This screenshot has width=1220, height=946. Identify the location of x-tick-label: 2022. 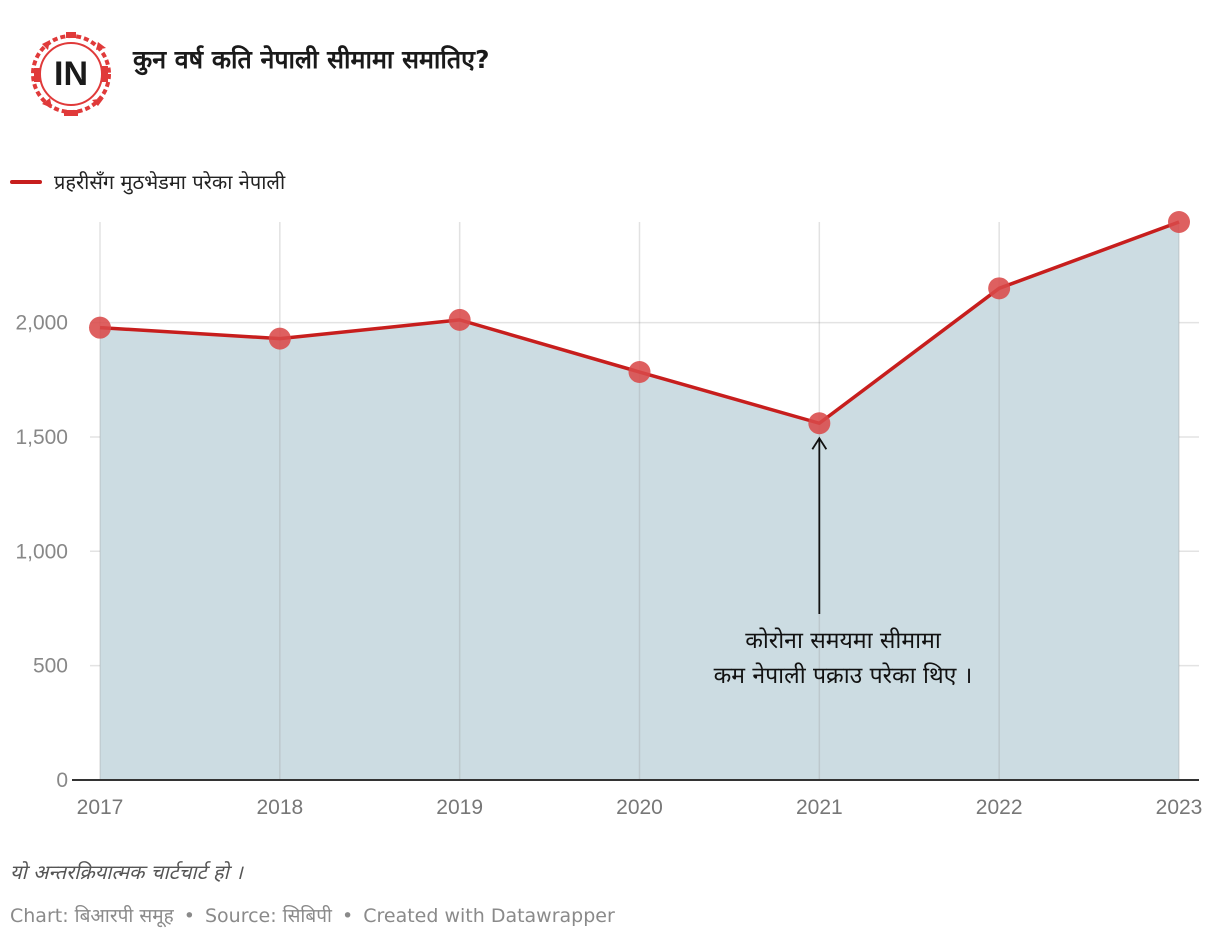
(999, 807).